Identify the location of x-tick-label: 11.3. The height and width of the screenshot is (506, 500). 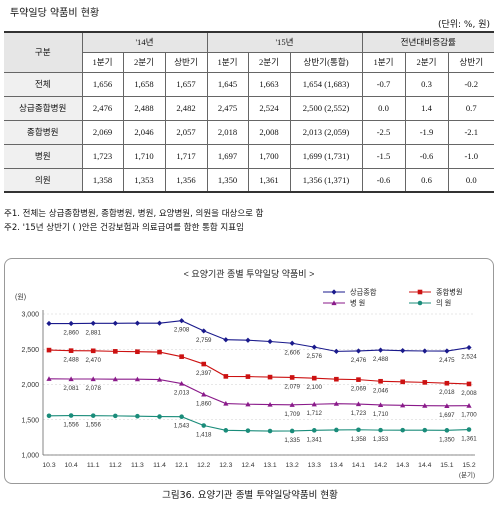
(137, 465).